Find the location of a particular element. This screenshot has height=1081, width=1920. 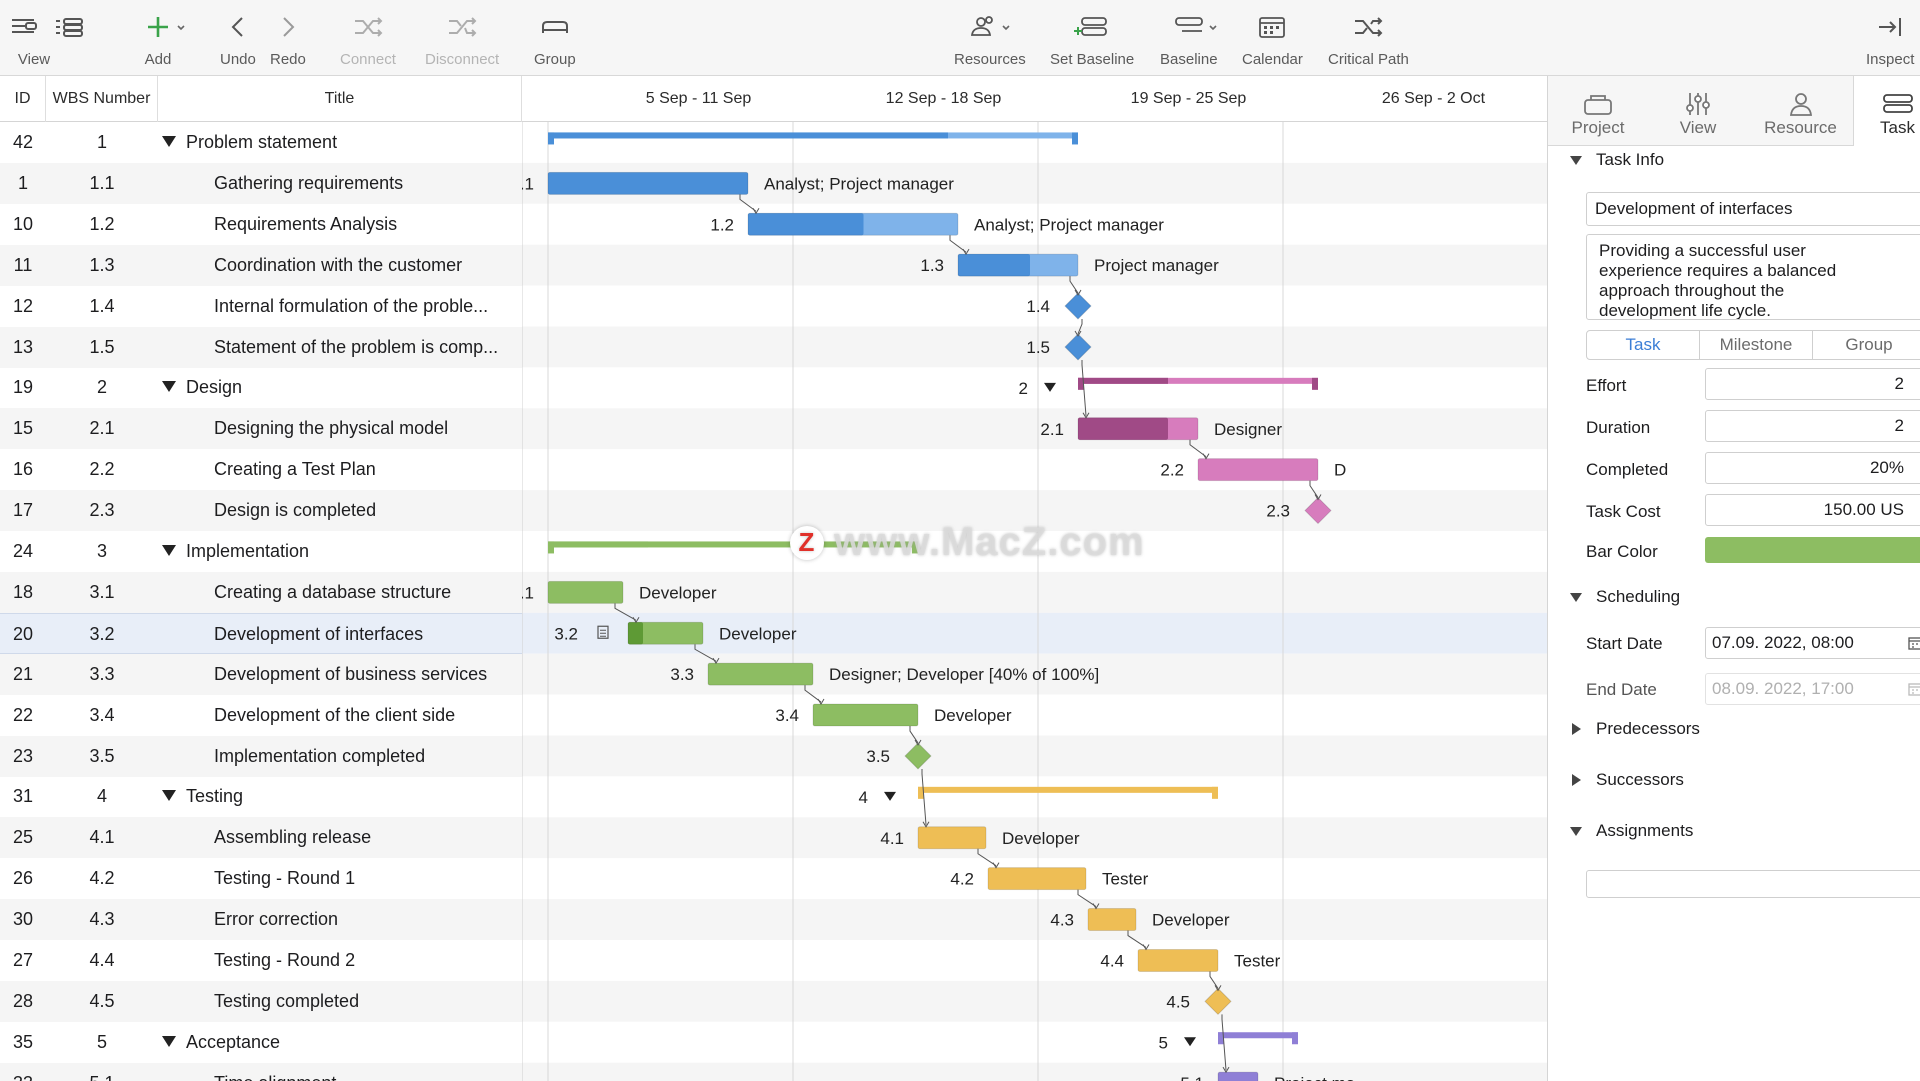

table-row: 10 1.2 Requirements Analysis is located at coordinates (261, 224).